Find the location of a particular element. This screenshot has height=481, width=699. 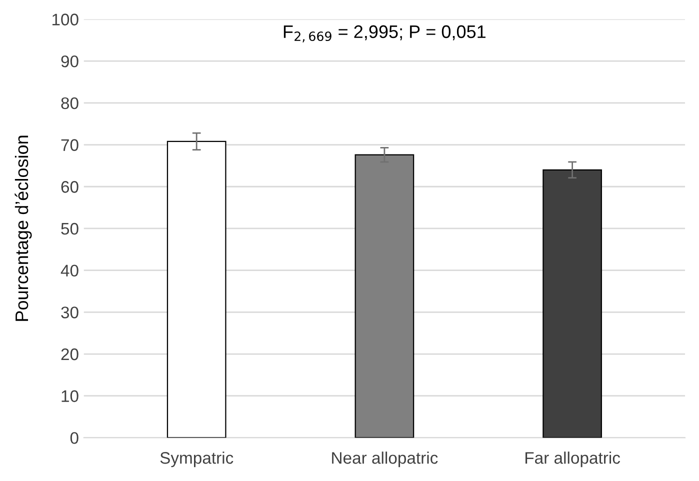

y-tick-label: 70 is located at coordinates (69, 145).